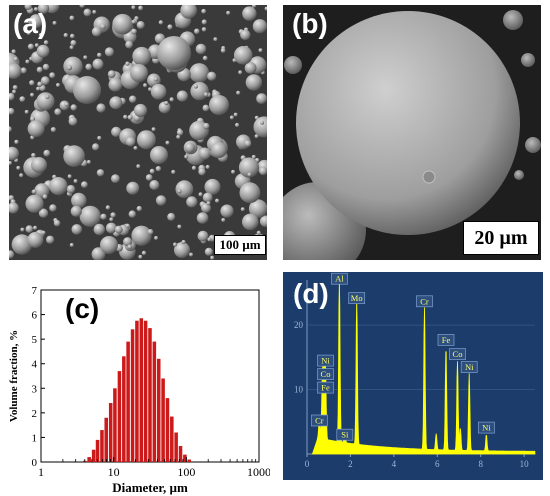  Describe the element at coordinates (41, 472) in the screenshot. I see `x-tick-label: 1` at that location.